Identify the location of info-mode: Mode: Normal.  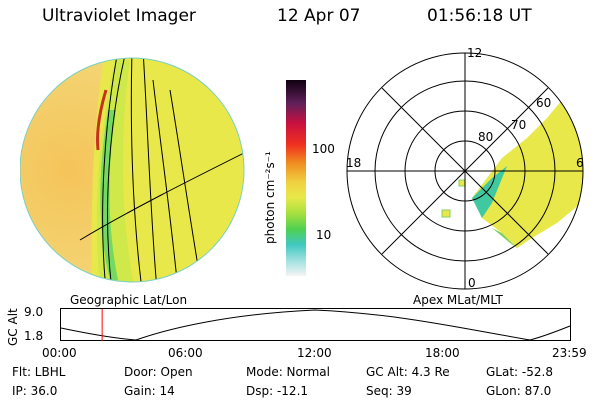
(288, 372).